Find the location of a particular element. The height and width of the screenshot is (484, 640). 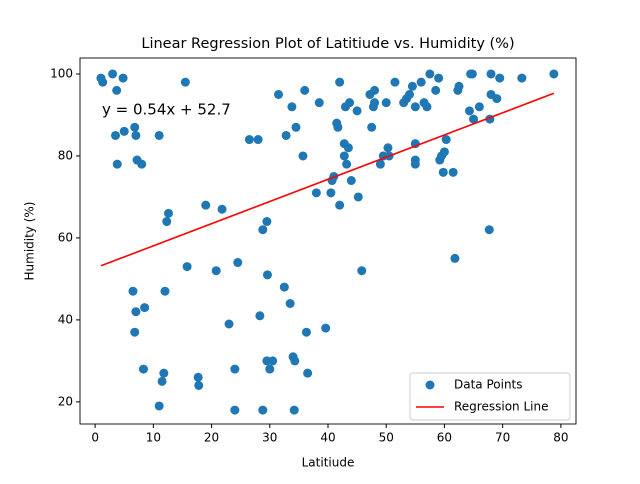

x-tick-label: 50 is located at coordinates (386, 438).